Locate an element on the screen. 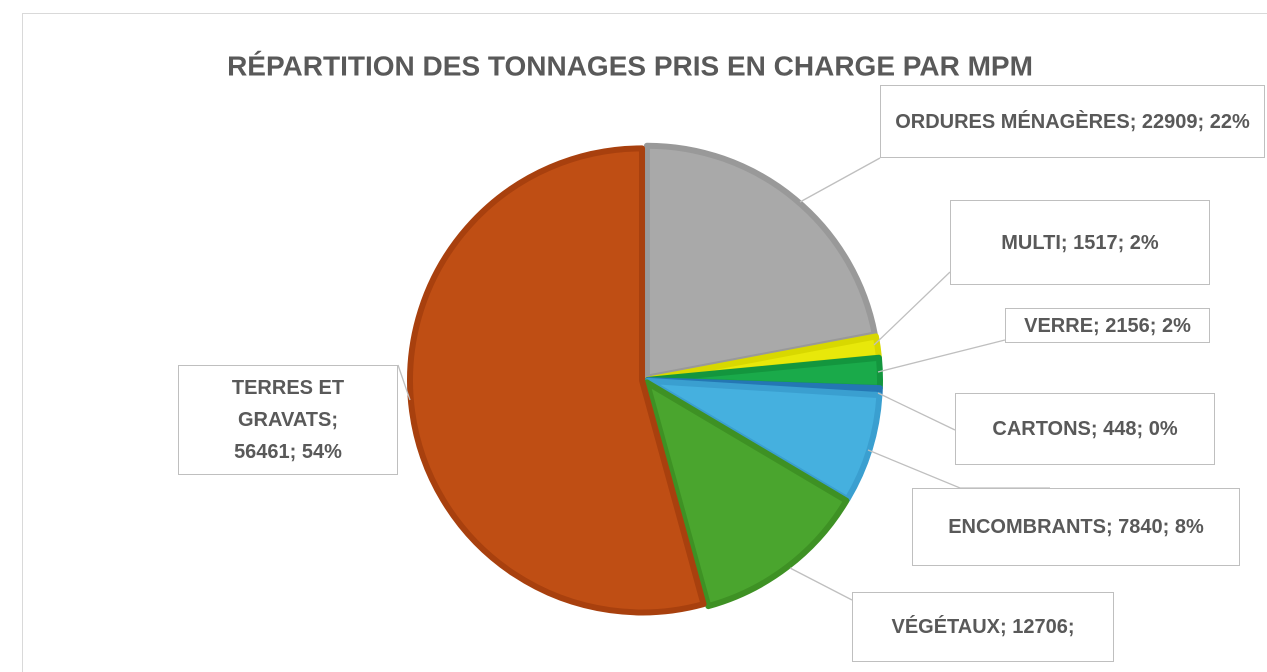 This screenshot has height=672, width=1267. data-label: VÉGÉTAUX; 12706; is located at coordinates (983, 627).